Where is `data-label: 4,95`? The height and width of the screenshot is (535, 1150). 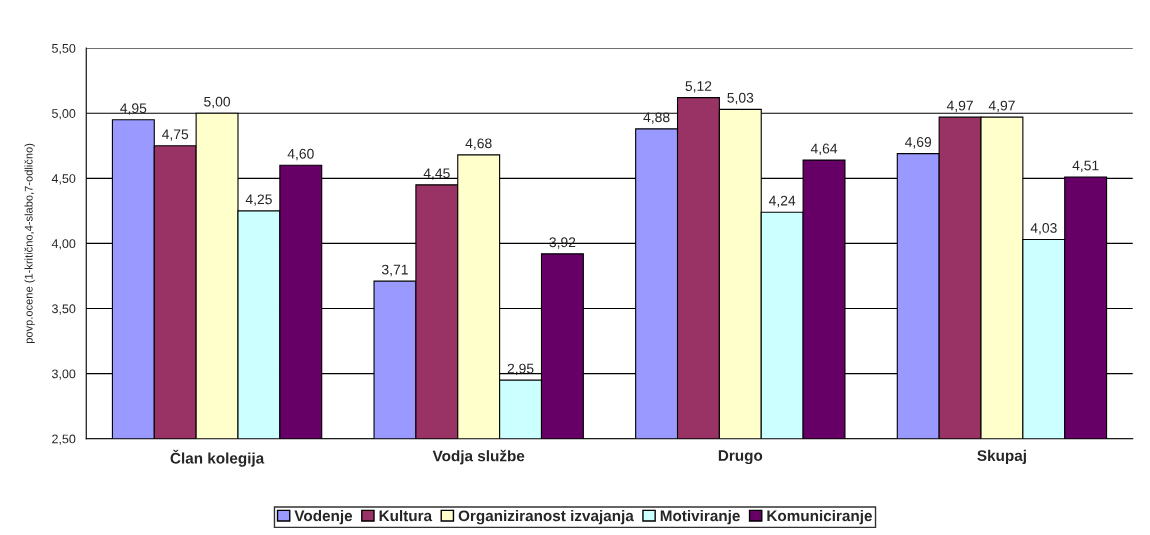
data-label: 4,95 is located at coordinates (133, 109).